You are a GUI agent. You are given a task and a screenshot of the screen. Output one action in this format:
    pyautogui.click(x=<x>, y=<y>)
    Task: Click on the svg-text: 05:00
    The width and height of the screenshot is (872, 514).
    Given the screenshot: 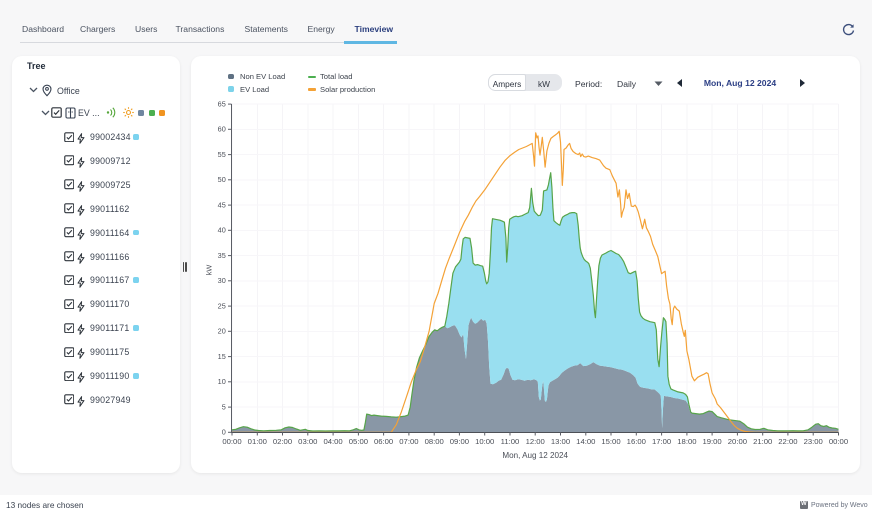 What is the action you would take?
    pyautogui.click(x=358, y=441)
    